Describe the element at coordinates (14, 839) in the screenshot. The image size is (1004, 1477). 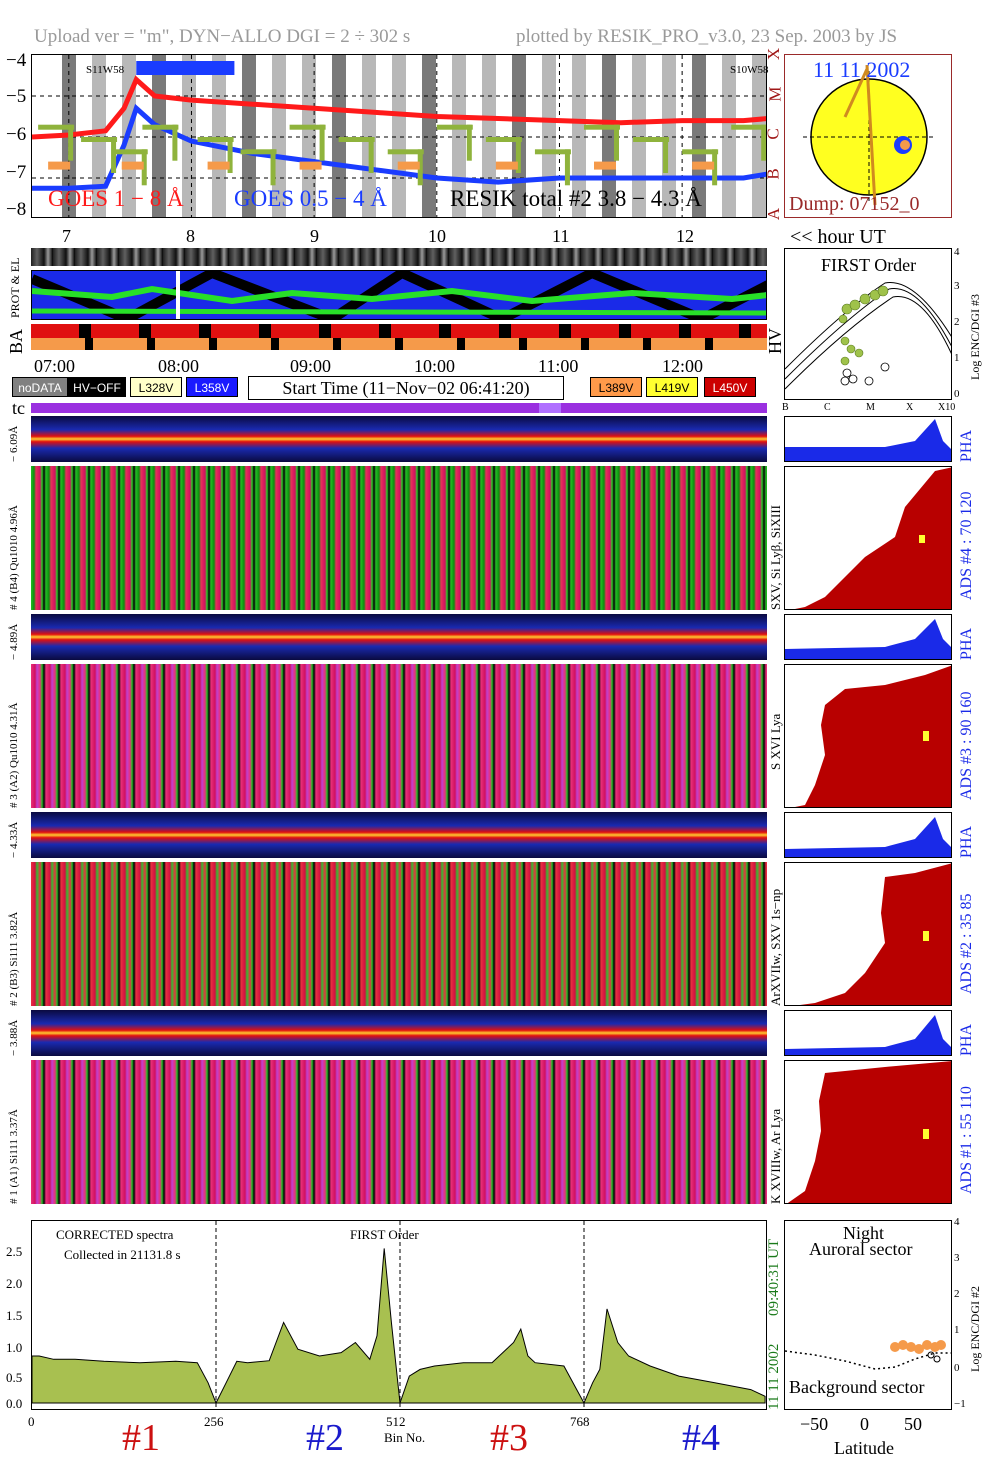
I see `channel-2-pha-label: − 4.33Å` at that location.